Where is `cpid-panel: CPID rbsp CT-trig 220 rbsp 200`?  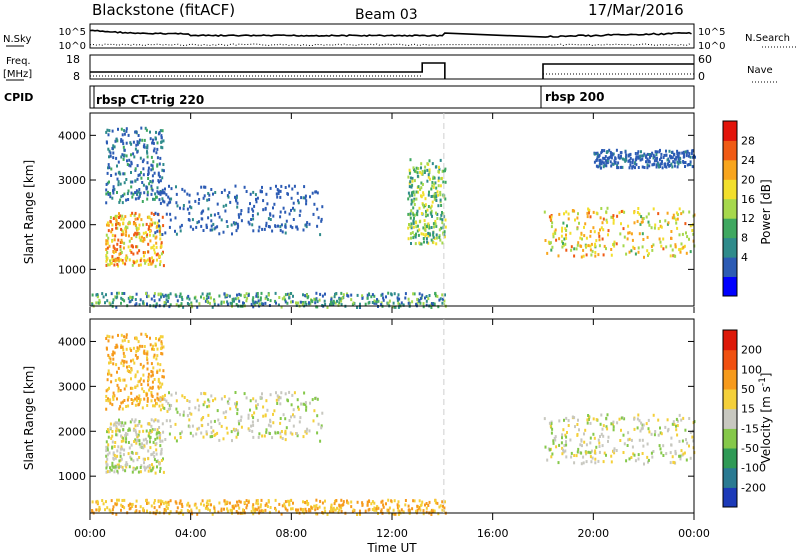
cpid-panel: CPID rbsp CT-trig 220 rbsp 200 is located at coordinates (349, 97).